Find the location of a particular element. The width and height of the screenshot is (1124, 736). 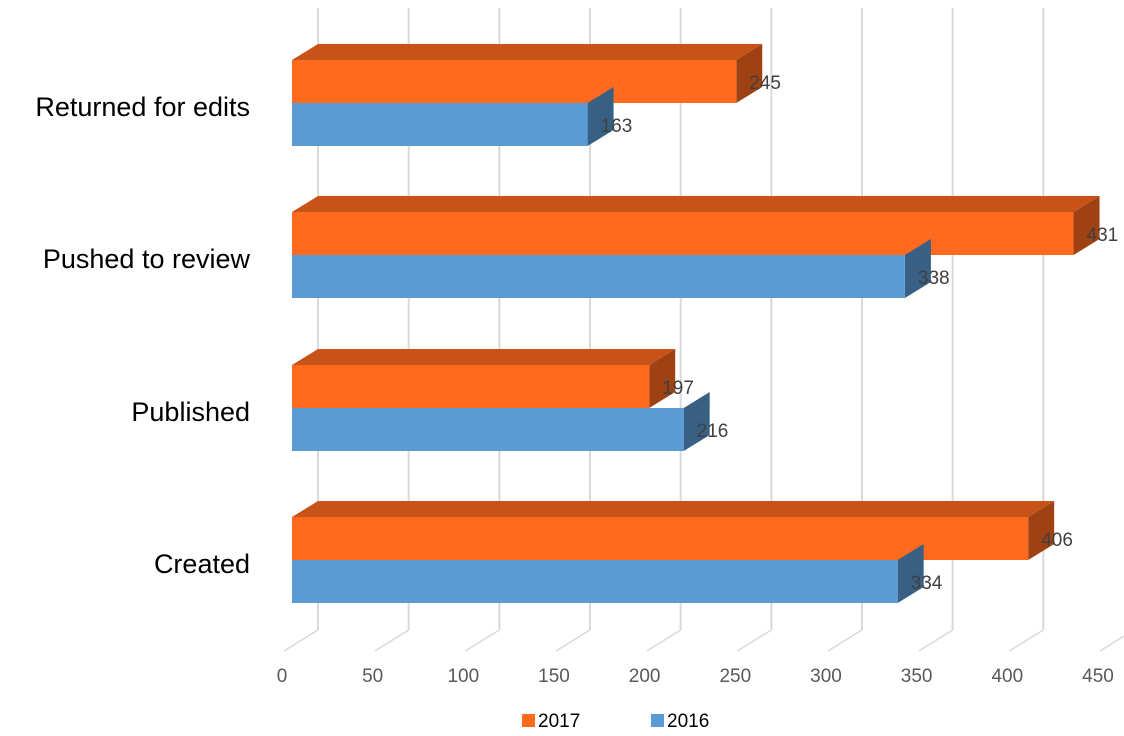

data-label: 406 is located at coordinates (1057, 540).